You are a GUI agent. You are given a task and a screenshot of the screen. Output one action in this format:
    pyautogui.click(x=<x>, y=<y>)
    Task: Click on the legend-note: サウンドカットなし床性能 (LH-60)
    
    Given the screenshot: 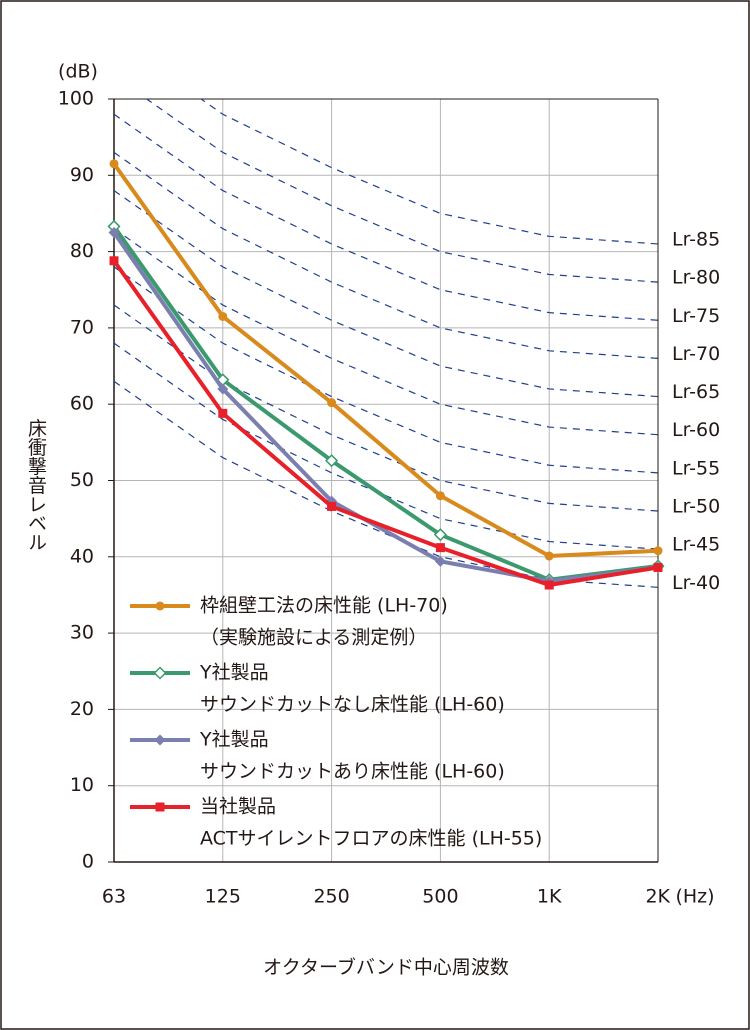 What is the action you would take?
    pyautogui.click(x=352, y=705)
    